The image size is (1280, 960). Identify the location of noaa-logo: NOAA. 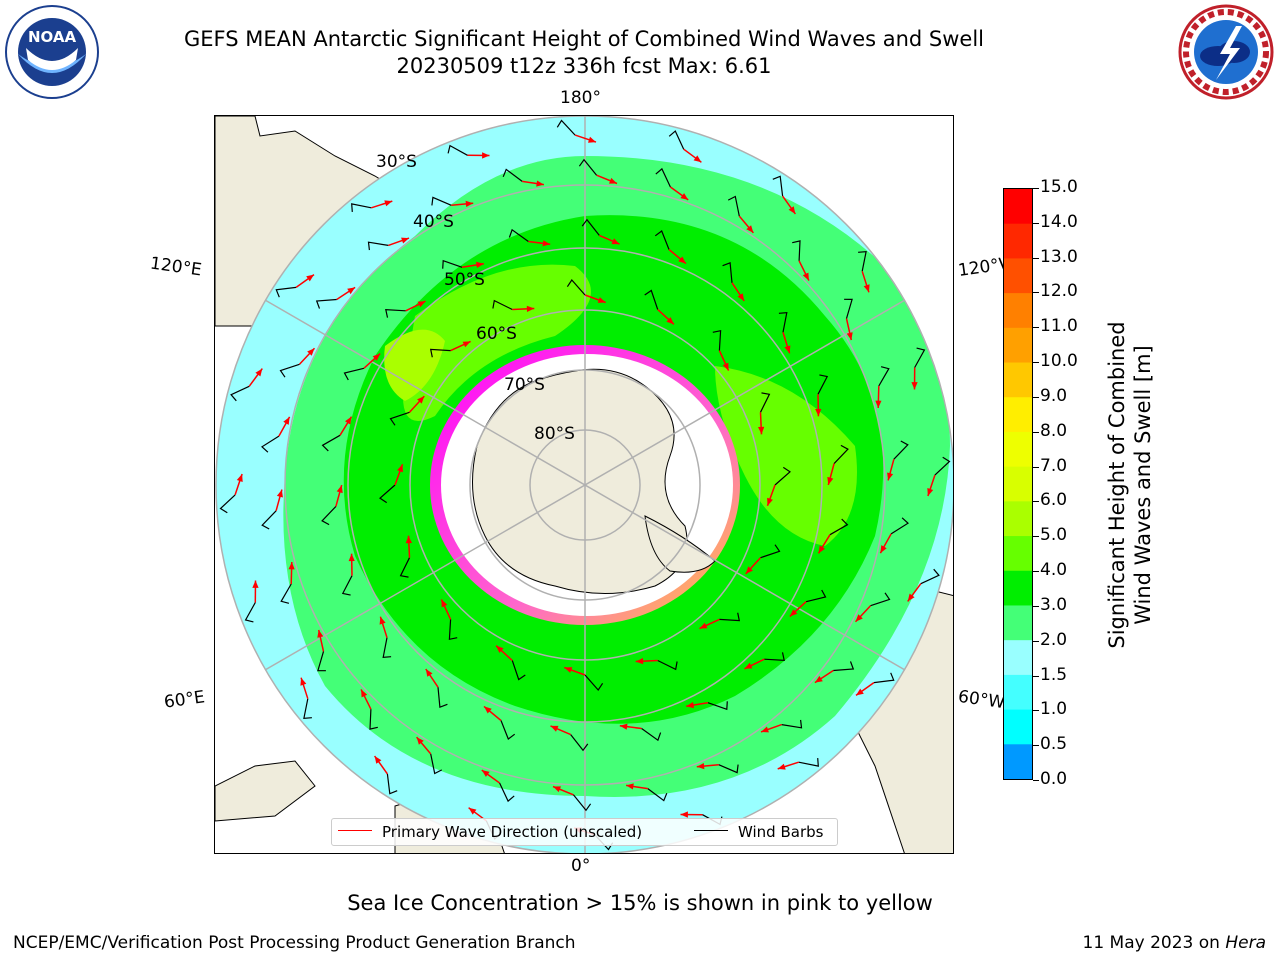
(52, 52).